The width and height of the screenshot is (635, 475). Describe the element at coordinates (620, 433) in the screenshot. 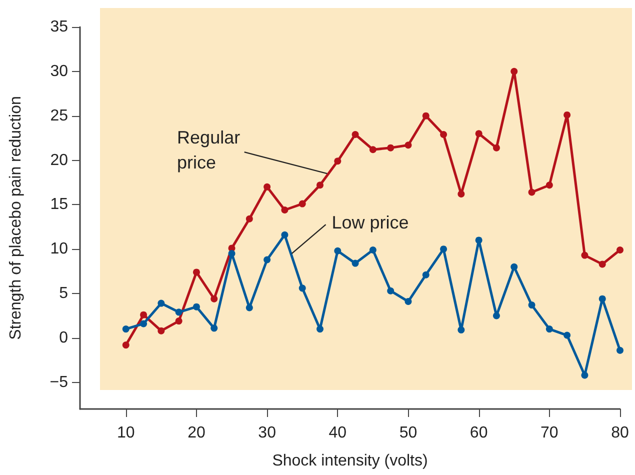

I see `x-tick-label: 80` at that location.